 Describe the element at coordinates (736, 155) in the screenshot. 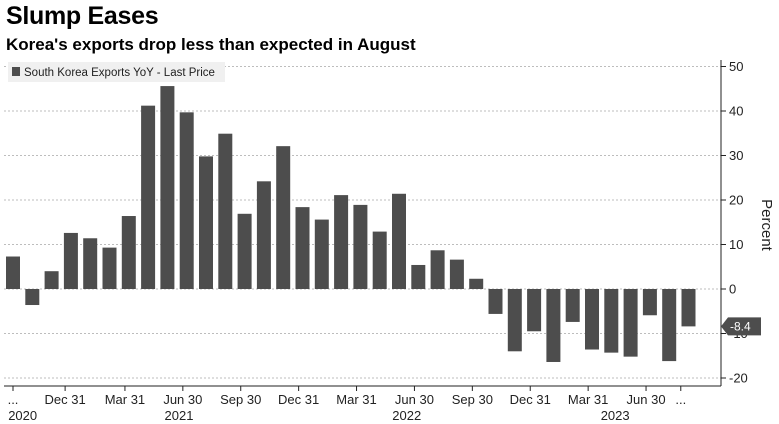

I see `y-tick-label: 30` at that location.